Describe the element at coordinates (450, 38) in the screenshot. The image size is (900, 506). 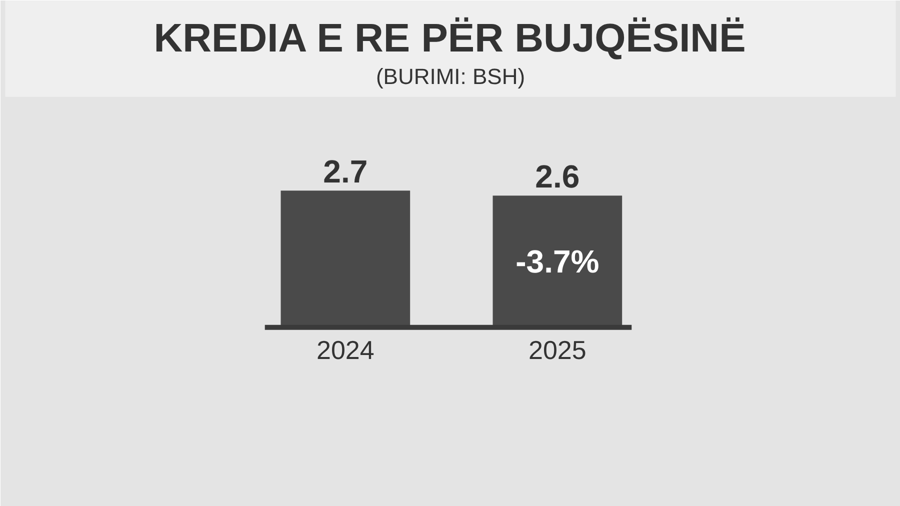
I see `chart-title: KREDIA E RE PËR BUJQËSINË` at that location.